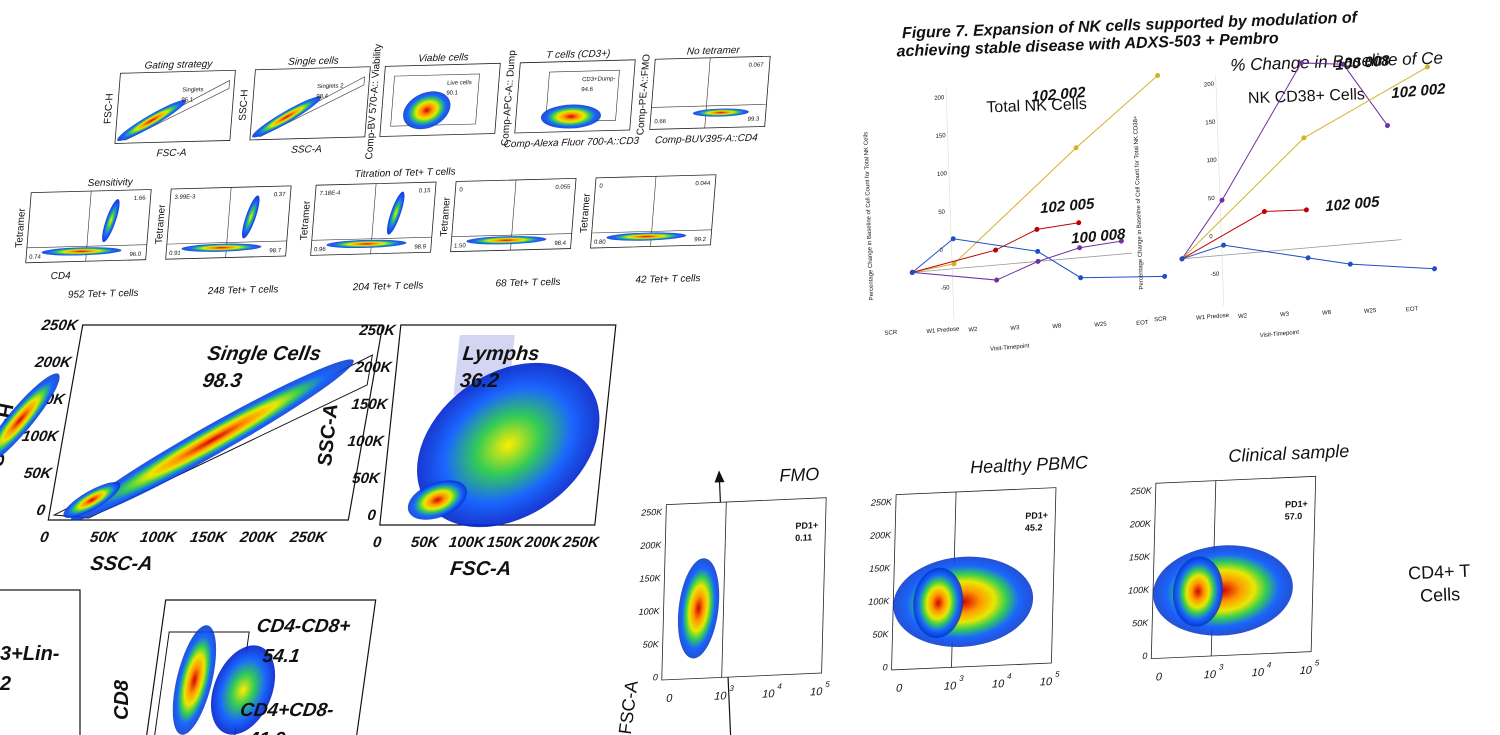 The height and width of the screenshot is (735, 1500). Describe the element at coordinates (713, 51) in the screenshot. I see `panel-title: No tetramer` at that location.